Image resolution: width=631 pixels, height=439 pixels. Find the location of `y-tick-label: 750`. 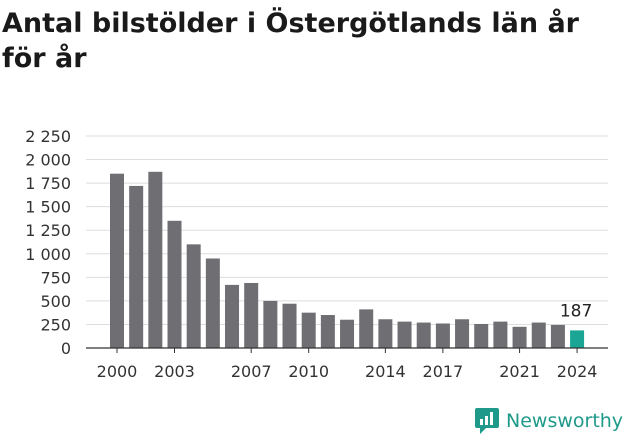

y-tick-label: 750 is located at coordinates (55, 277).